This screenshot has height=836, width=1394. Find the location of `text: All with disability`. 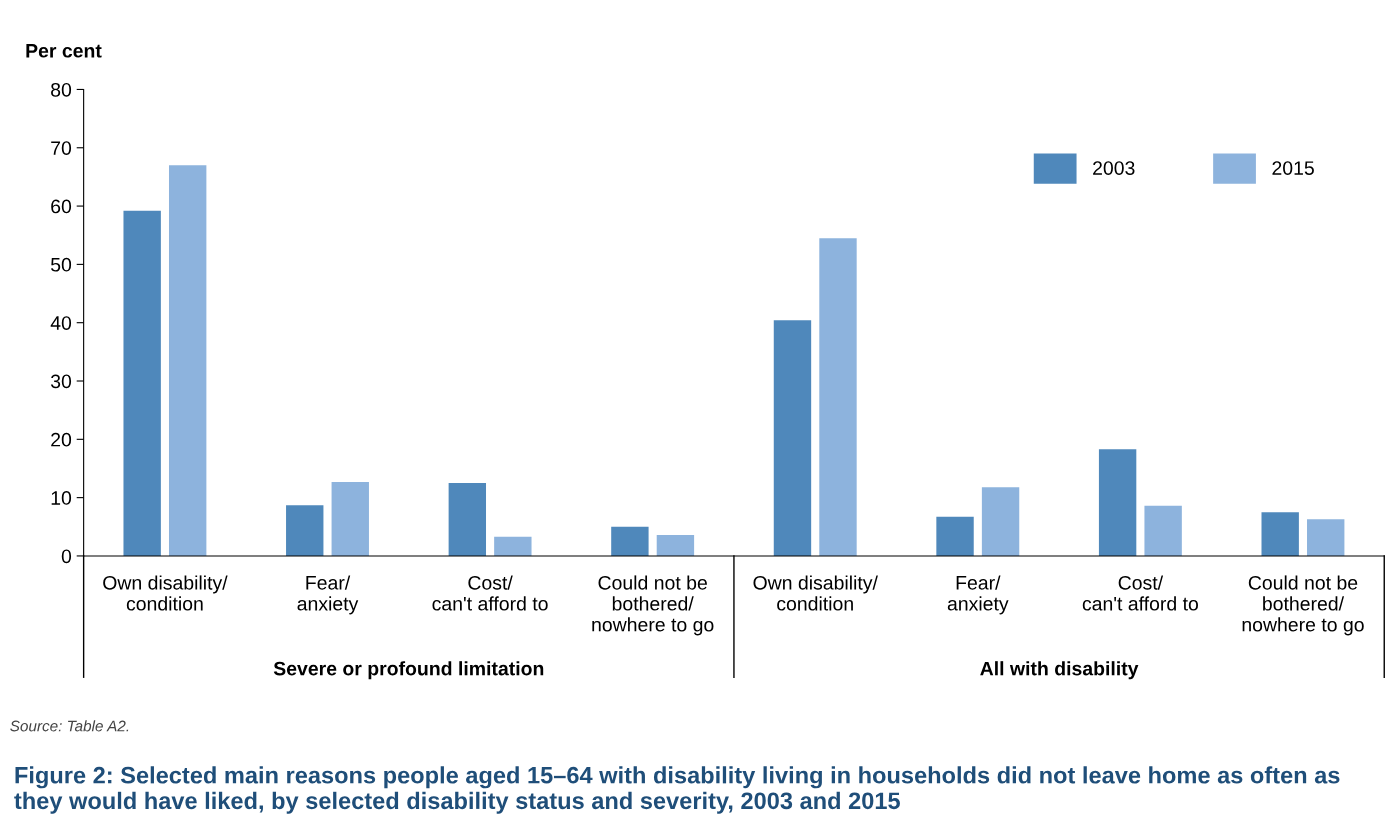

text: All with disability is located at coordinates (1059, 670).